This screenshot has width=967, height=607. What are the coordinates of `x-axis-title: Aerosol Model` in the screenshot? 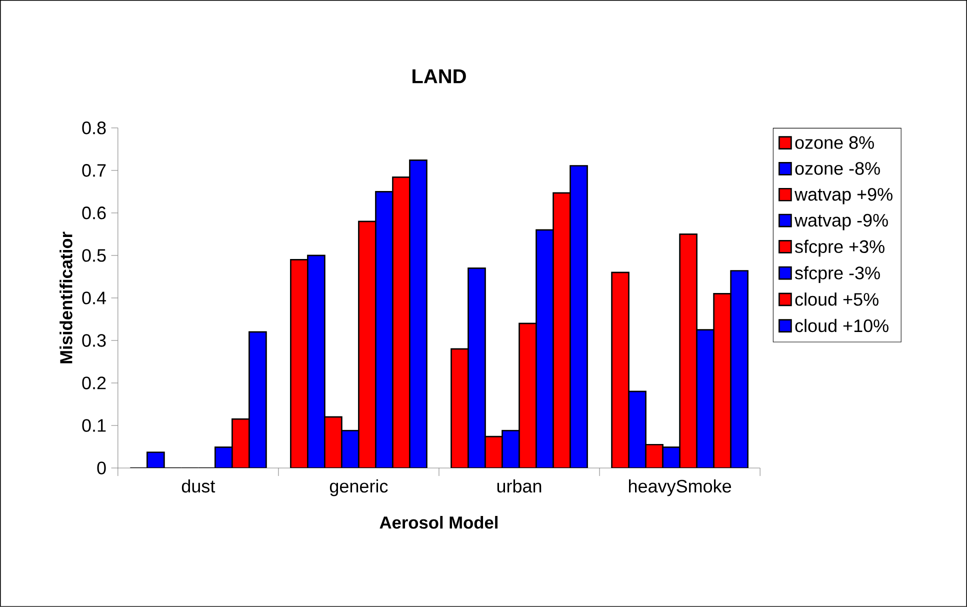 It's located at (439, 522).